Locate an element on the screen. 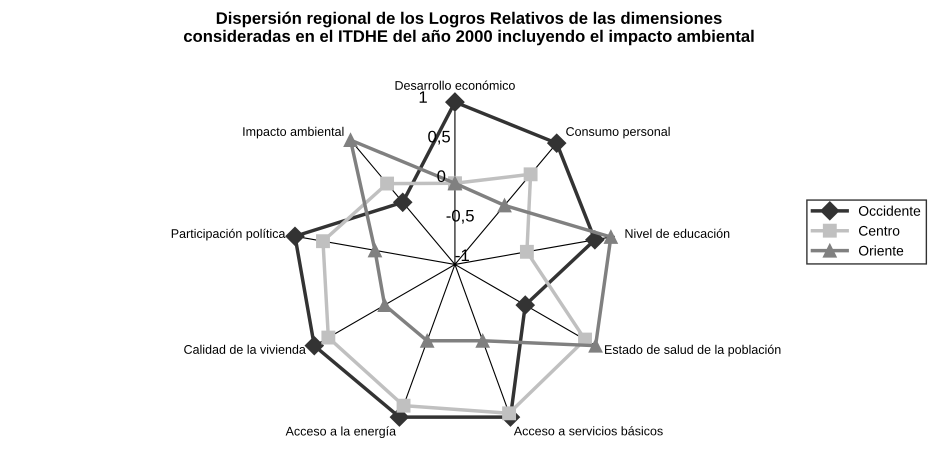  spoke-label: Impacto ambiental is located at coordinates (293, 132).